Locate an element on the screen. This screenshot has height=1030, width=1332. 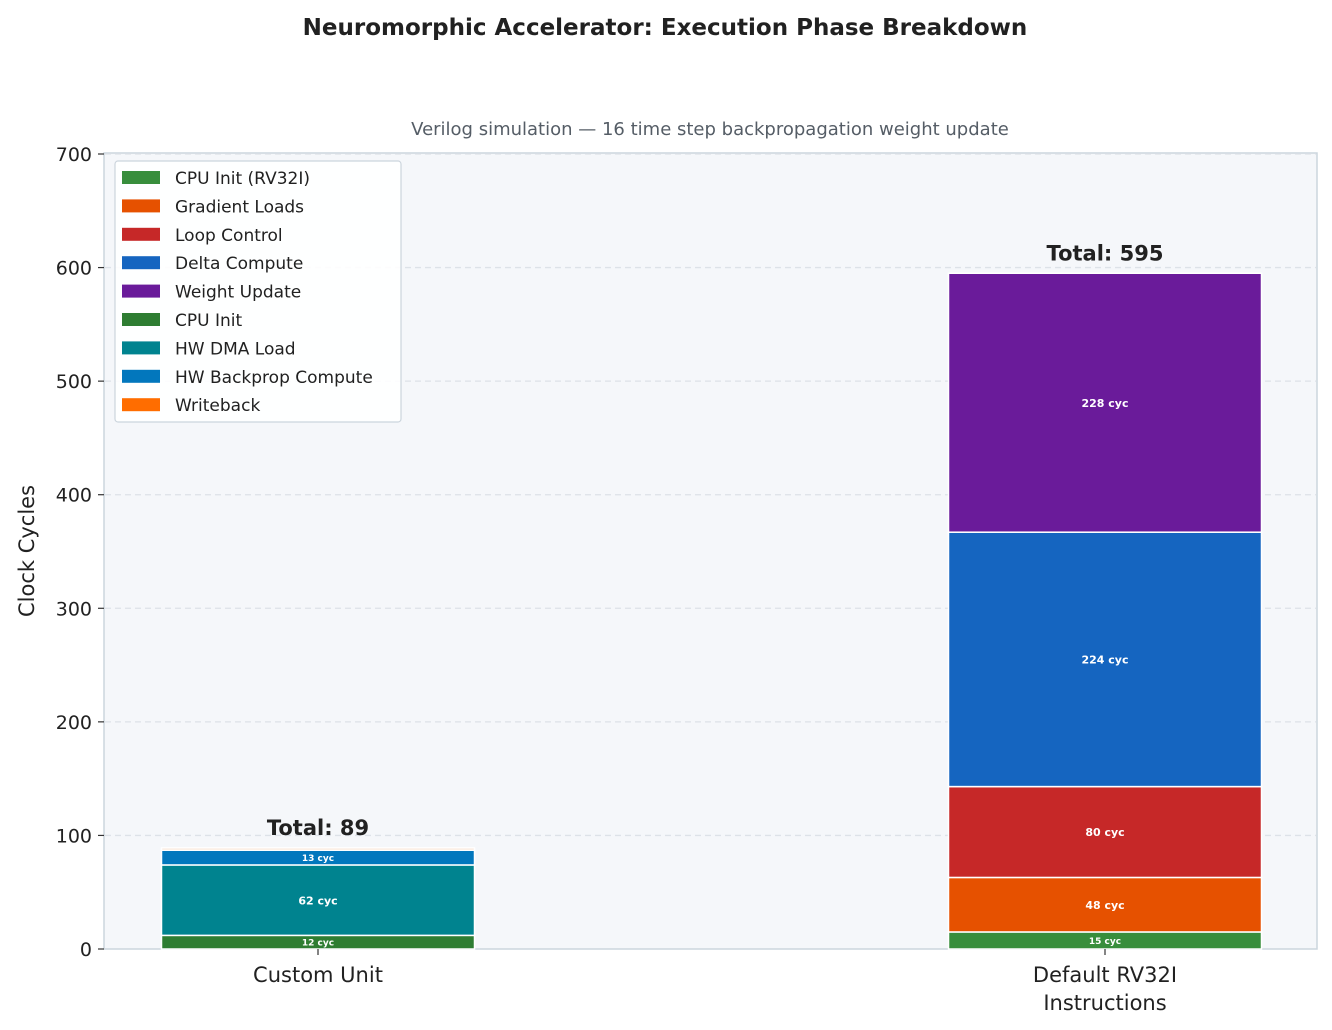
y-tick-label: 300 is located at coordinates (74, 609).